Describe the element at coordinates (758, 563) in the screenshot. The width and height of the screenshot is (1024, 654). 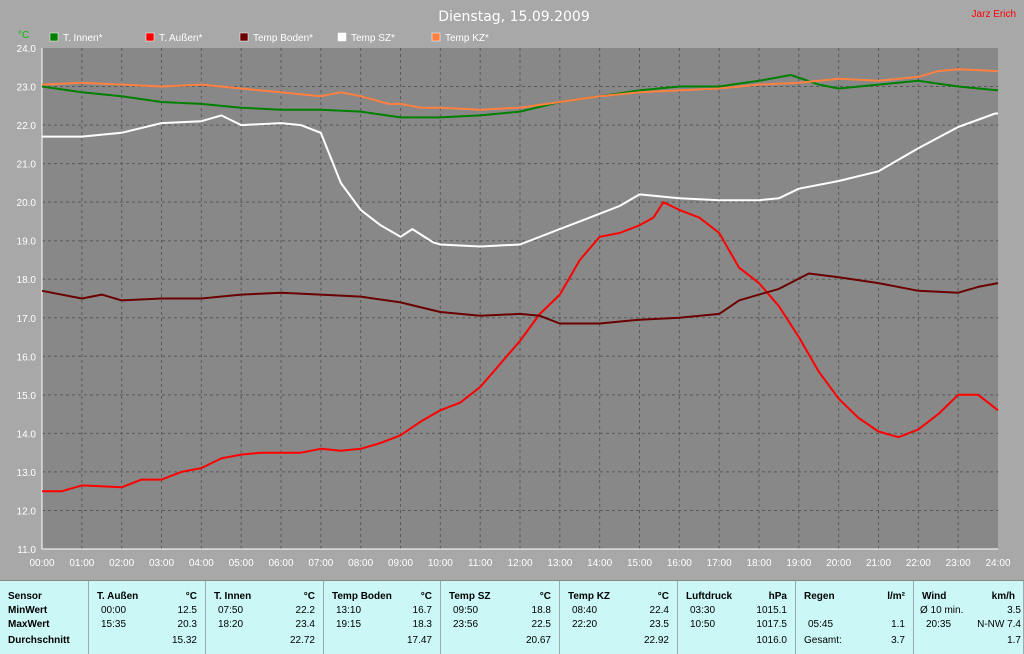
I see `x-tick-label: 18:00` at that location.